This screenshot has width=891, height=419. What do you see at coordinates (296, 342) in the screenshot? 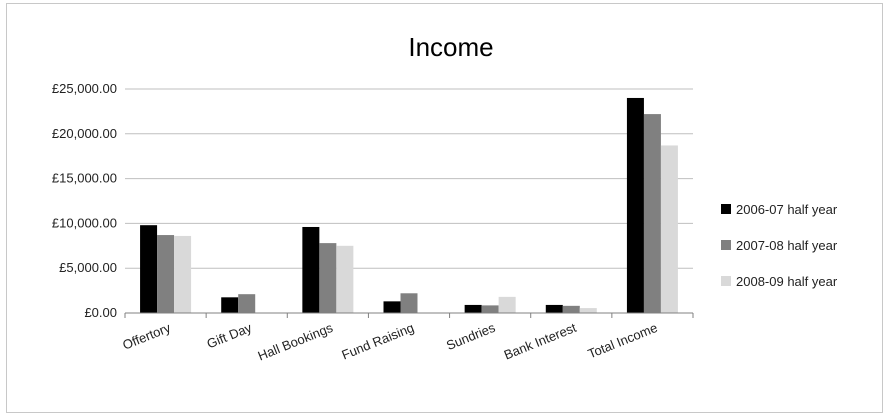
I see `x-tick-label: Hall Bookings` at bounding box center [296, 342].